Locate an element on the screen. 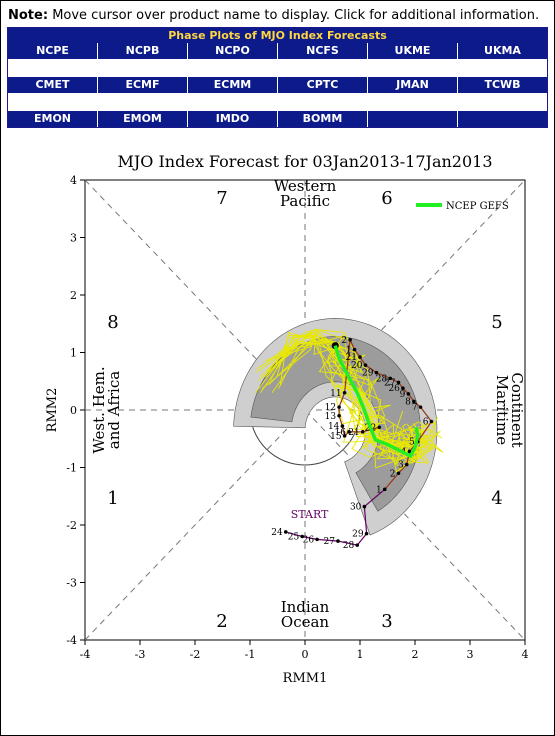  x-tick-label: 4 is located at coordinates (525, 654).